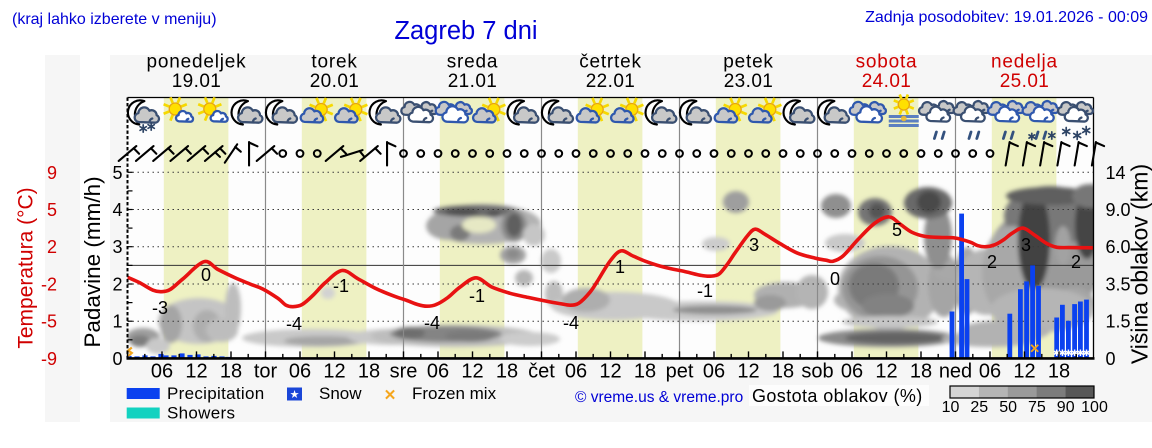 The height and width of the screenshot is (448, 1152). Describe the element at coordinates (454, 393) in the screenshot. I see `svg-text: Frozen mix` at that location.